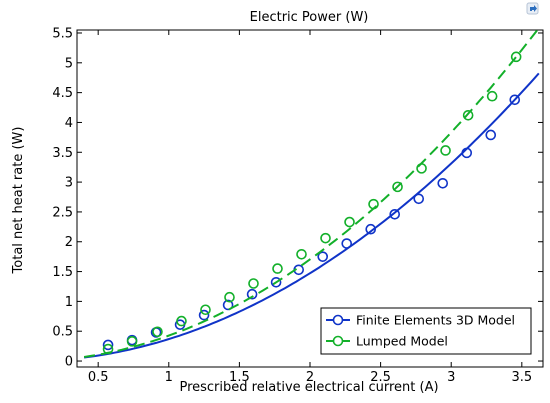 The image size is (550, 403). What do you see at coordinates (69, 242) in the screenshot?
I see `y-tick-label: 2` at bounding box center [69, 242].